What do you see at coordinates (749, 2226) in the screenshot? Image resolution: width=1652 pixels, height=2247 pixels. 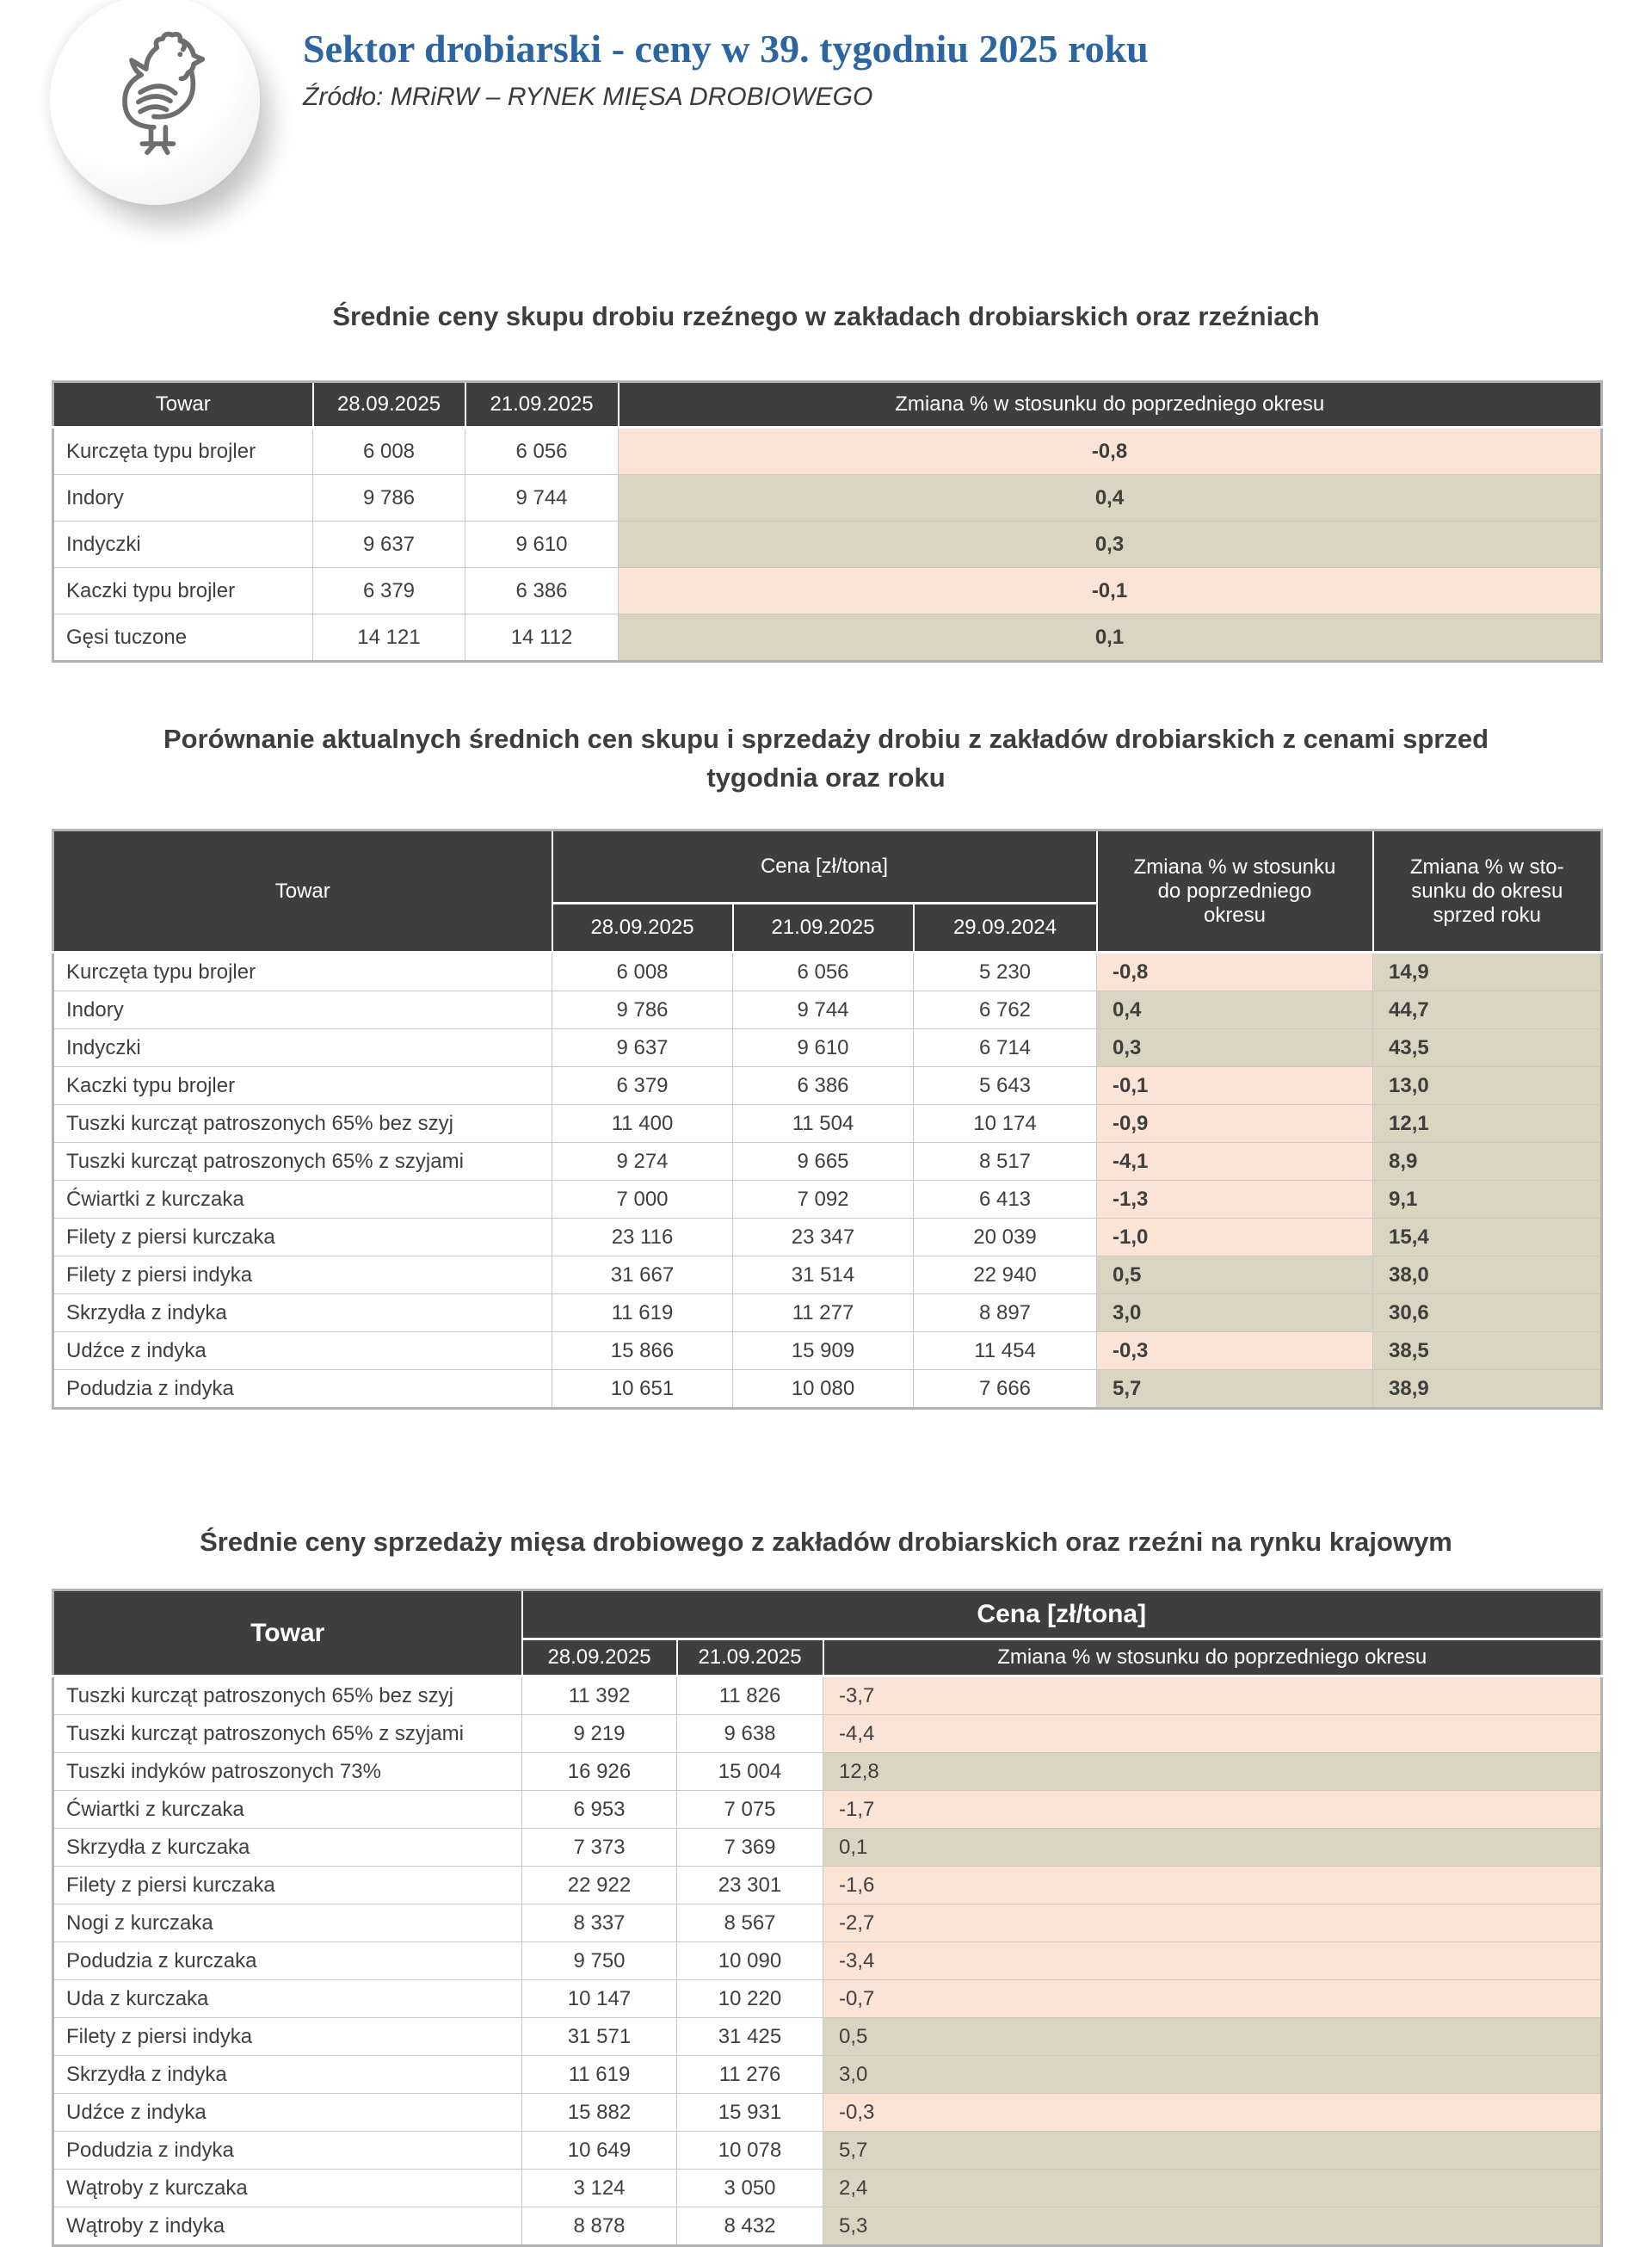 I see `cell-price-previous: 8 432` at bounding box center [749, 2226].